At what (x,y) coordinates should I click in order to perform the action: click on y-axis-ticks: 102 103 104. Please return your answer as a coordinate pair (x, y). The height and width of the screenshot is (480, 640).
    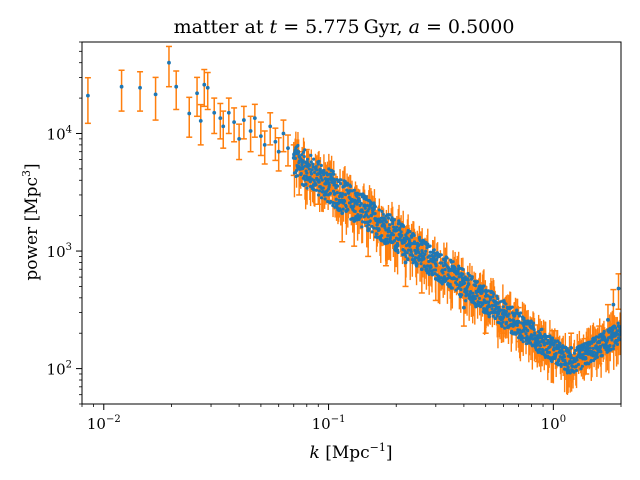
    Looking at the image, I should click on (64, 223).